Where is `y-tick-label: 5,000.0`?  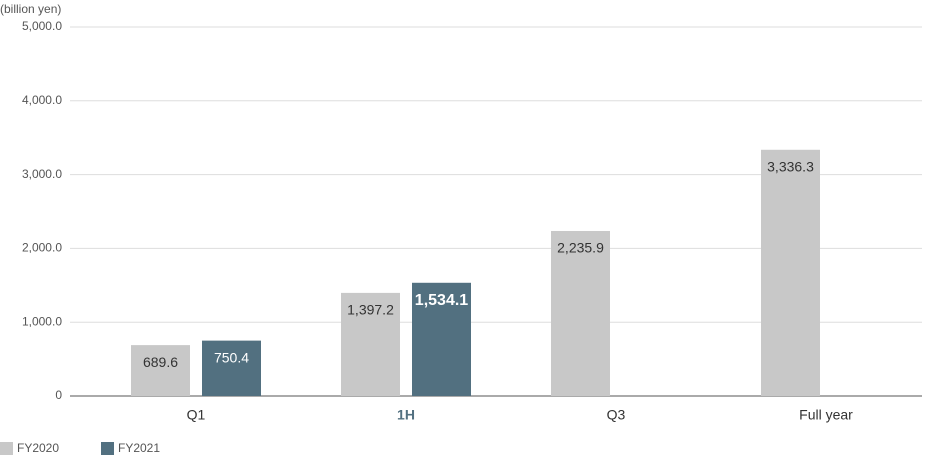
y-tick-label: 5,000.0 is located at coordinates (42, 26).